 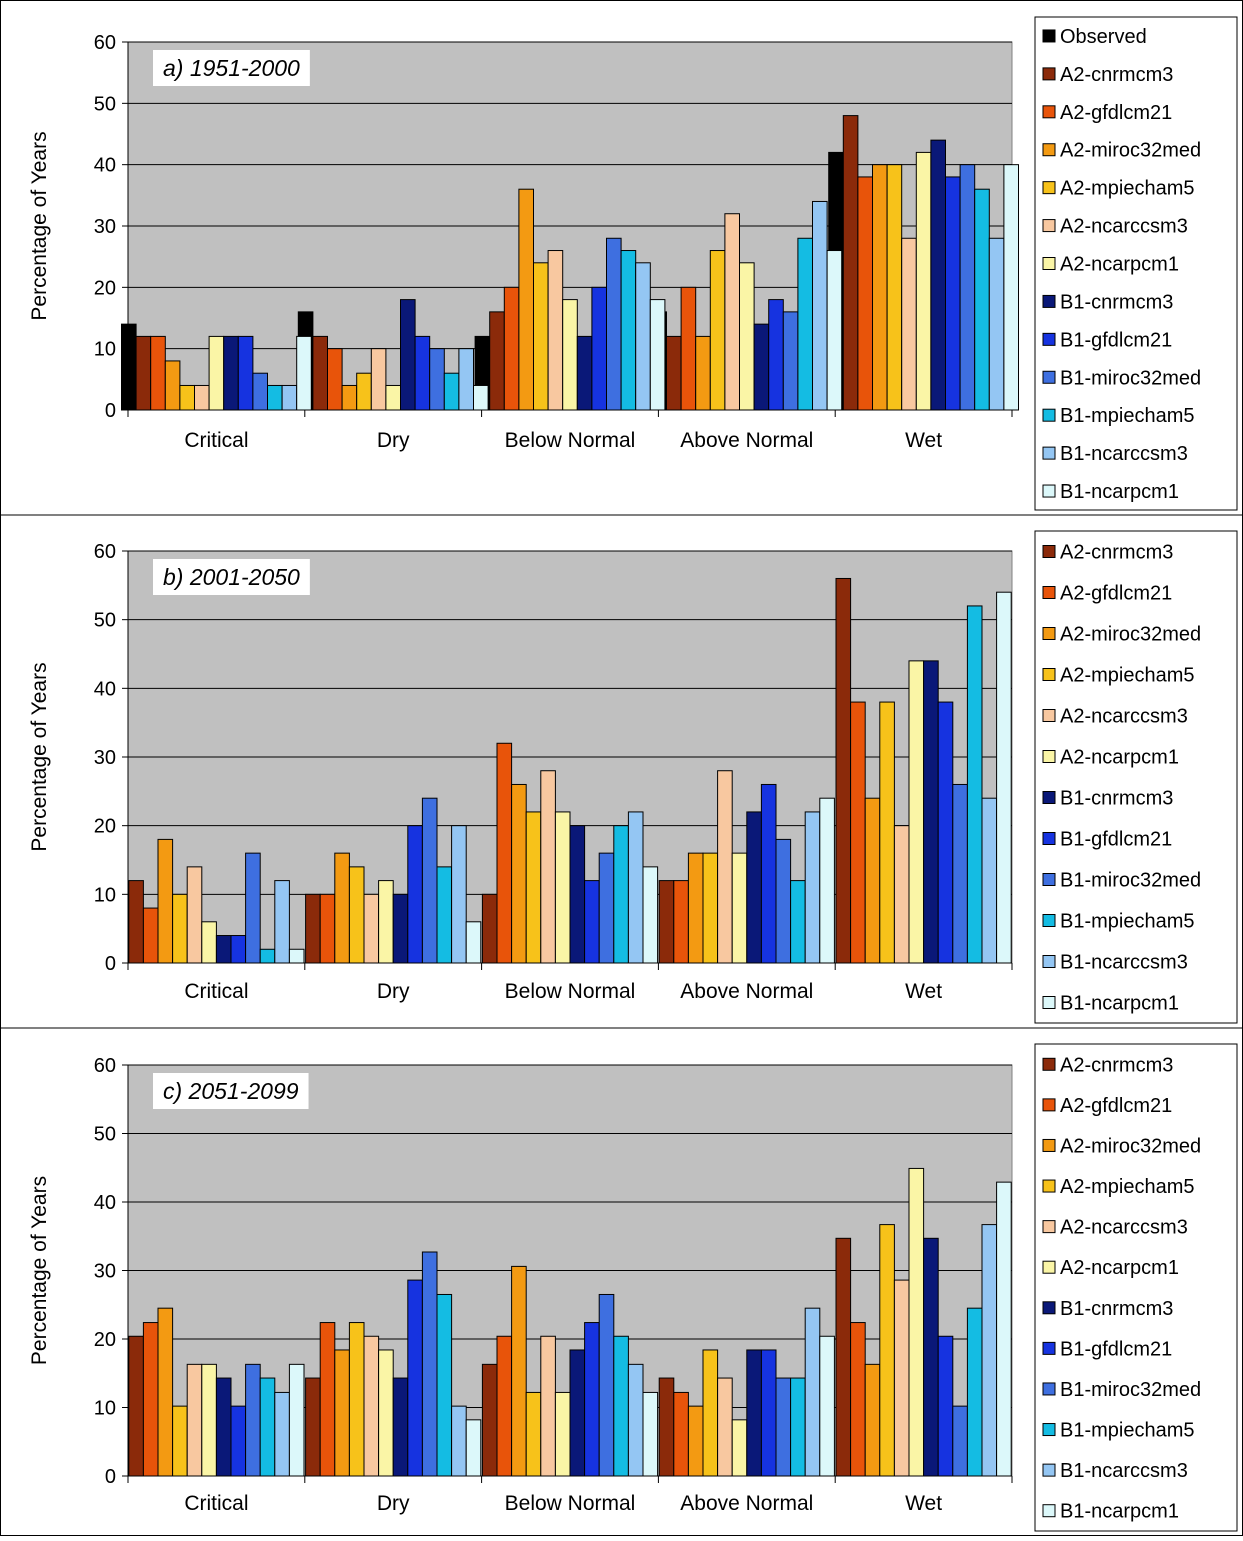 What do you see at coordinates (1127, 189) in the screenshot?
I see `legend-label: A2-mpiecham5` at bounding box center [1127, 189].